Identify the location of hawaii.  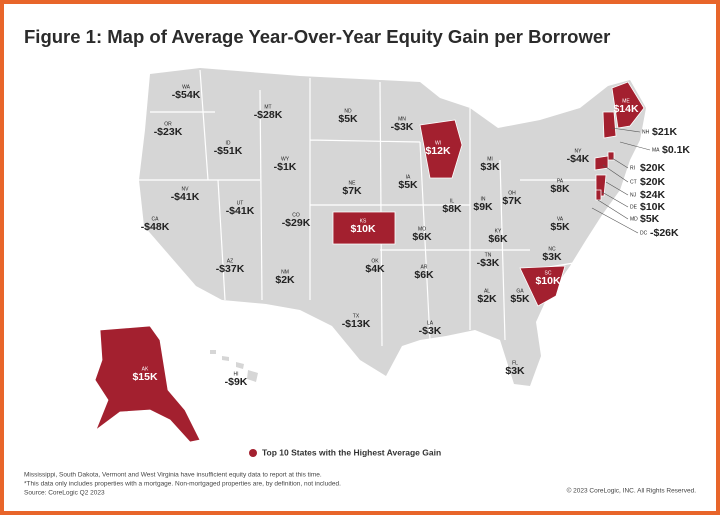
(234, 366).